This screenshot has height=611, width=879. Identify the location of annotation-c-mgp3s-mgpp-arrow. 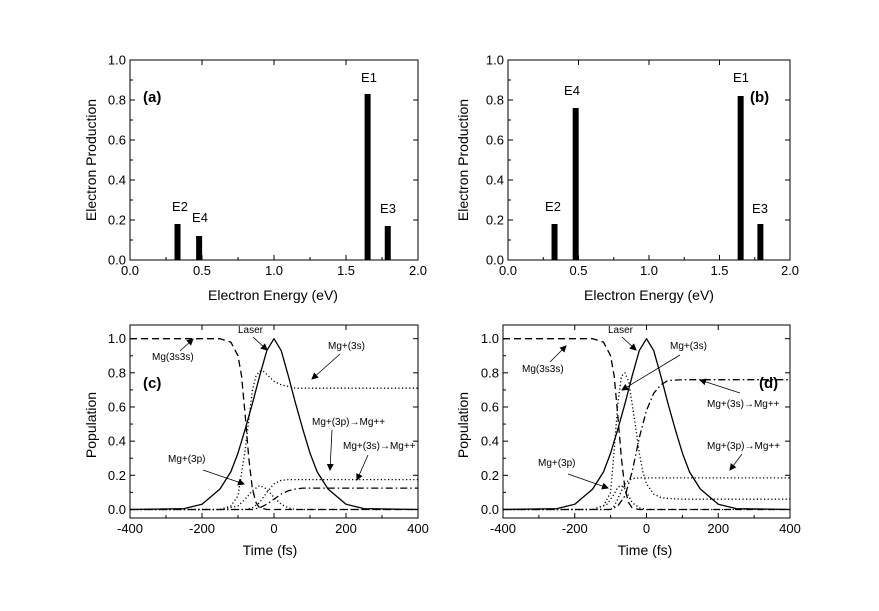
(362, 467).